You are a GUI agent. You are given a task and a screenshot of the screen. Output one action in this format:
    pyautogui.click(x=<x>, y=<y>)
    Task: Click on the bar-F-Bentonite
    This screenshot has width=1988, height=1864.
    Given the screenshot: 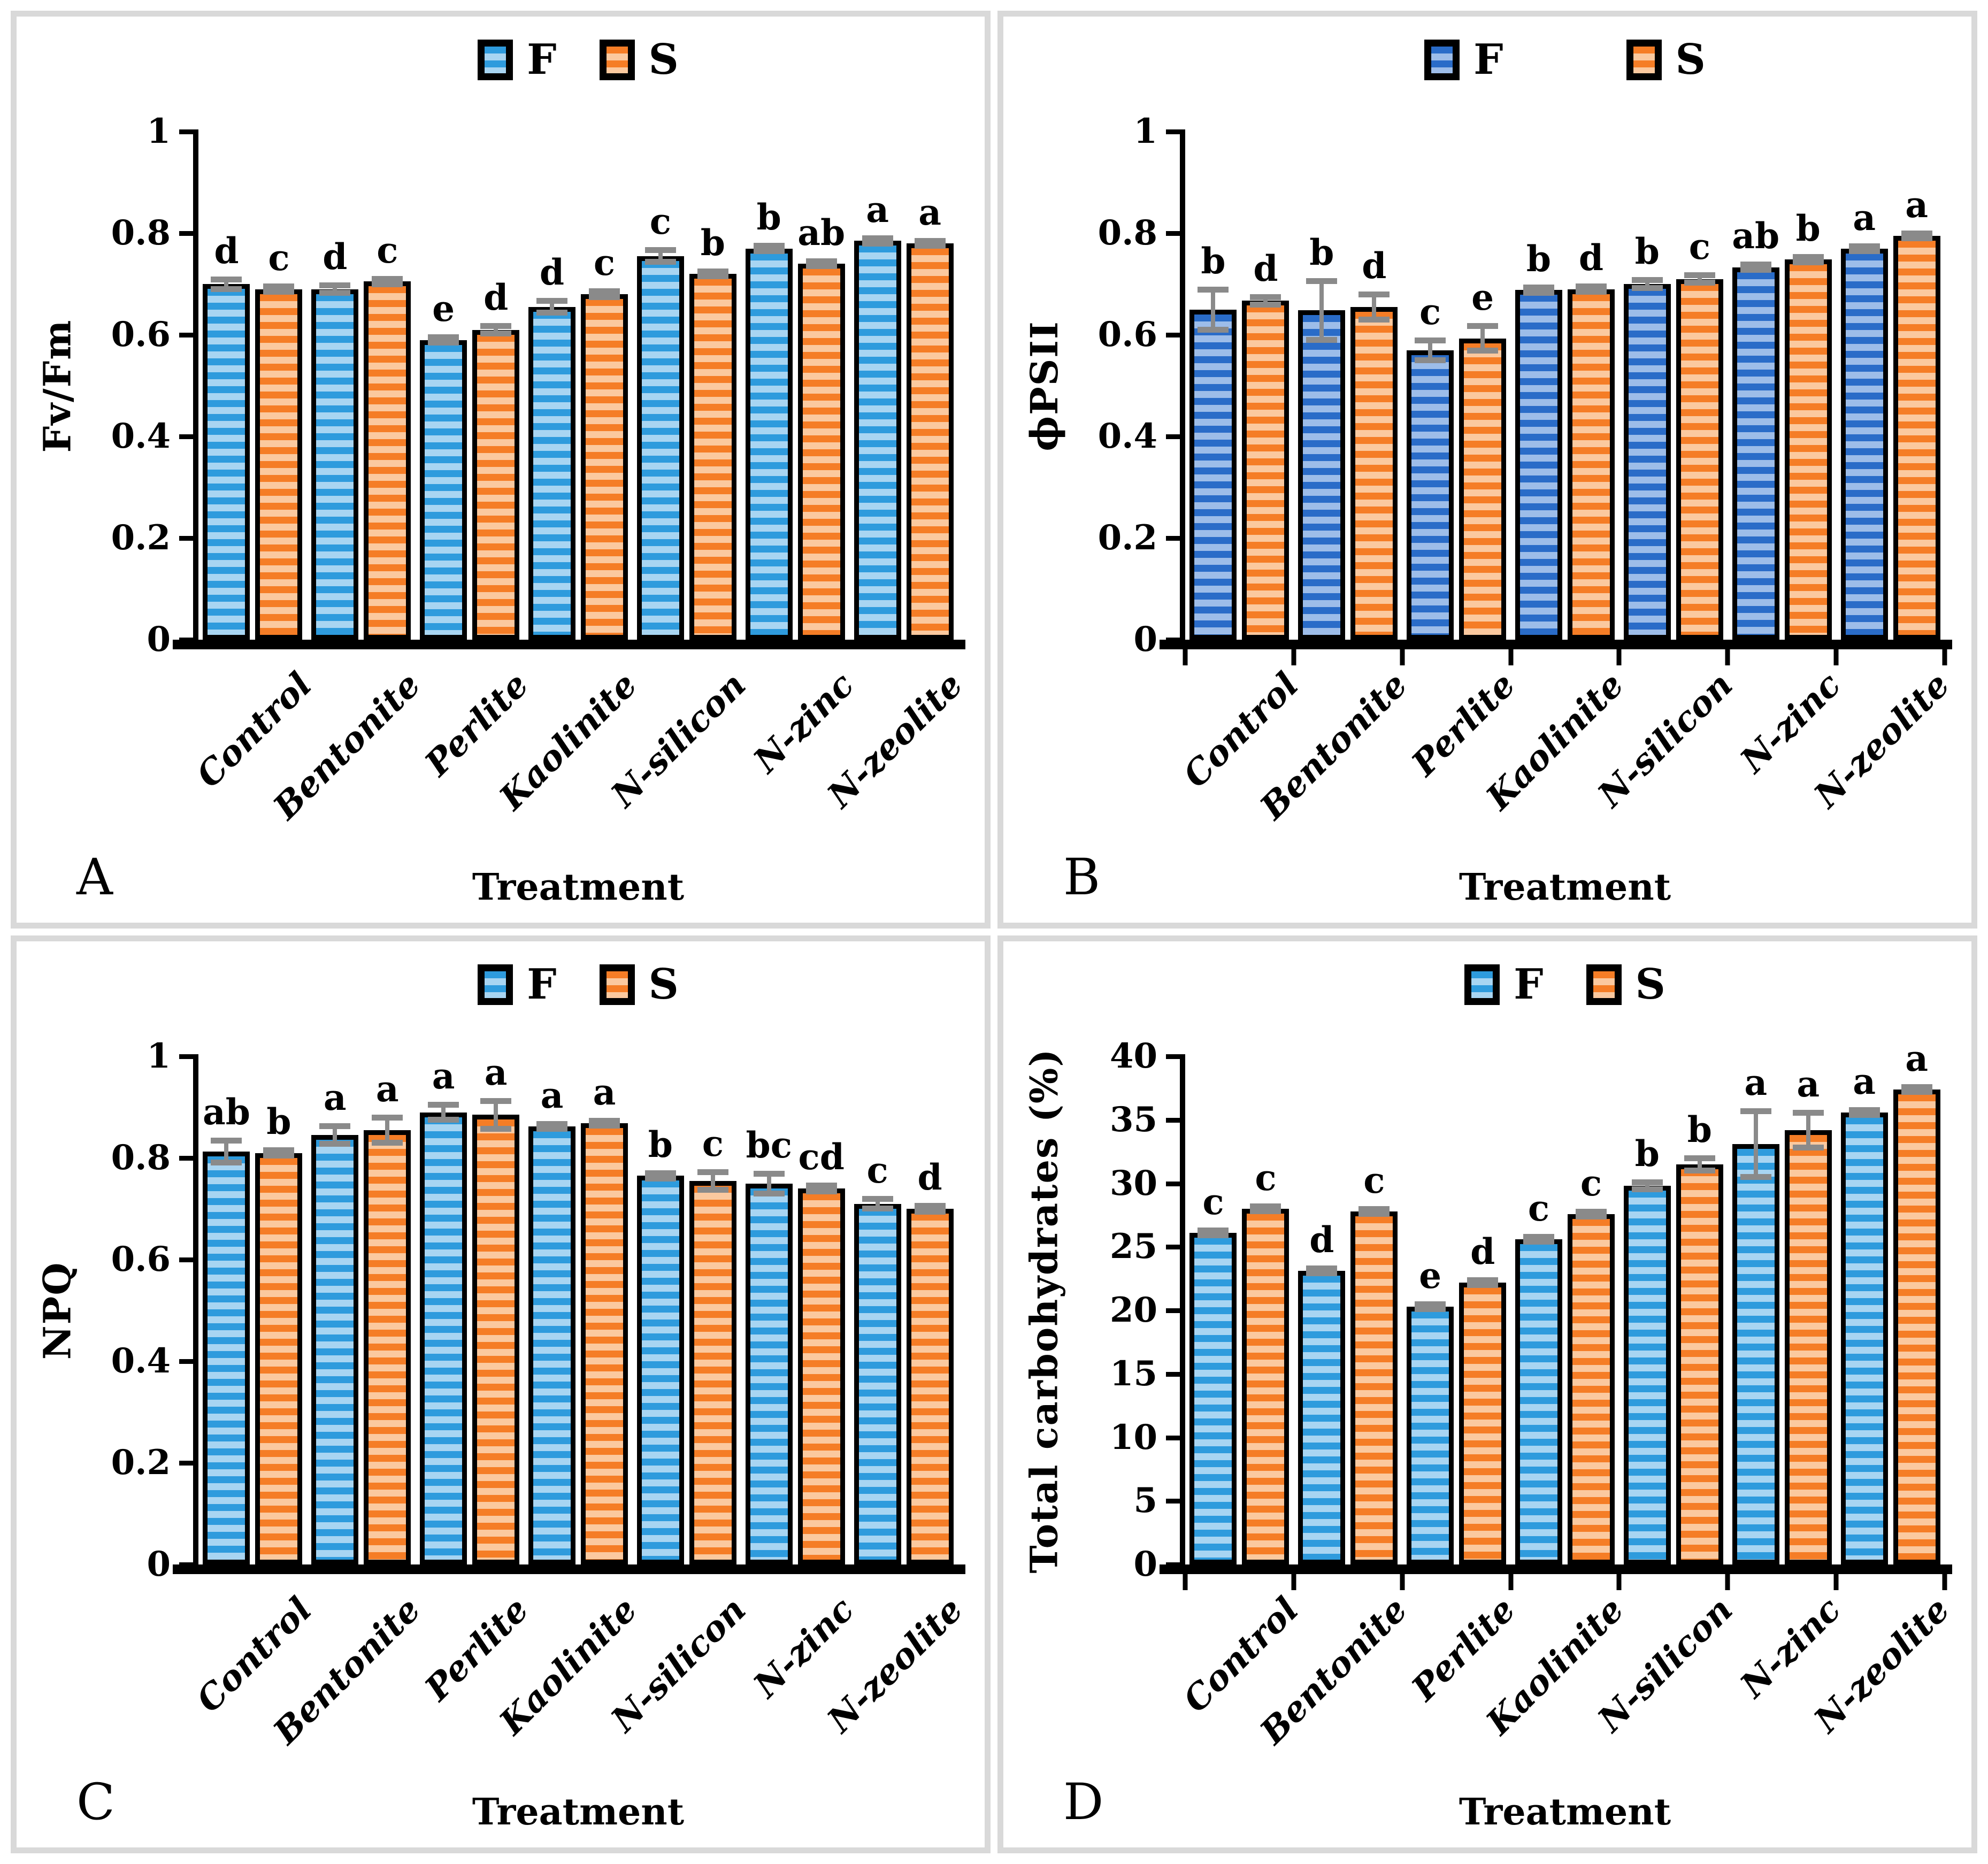 What is the action you would take?
    pyautogui.click(x=1322, y=475)
    